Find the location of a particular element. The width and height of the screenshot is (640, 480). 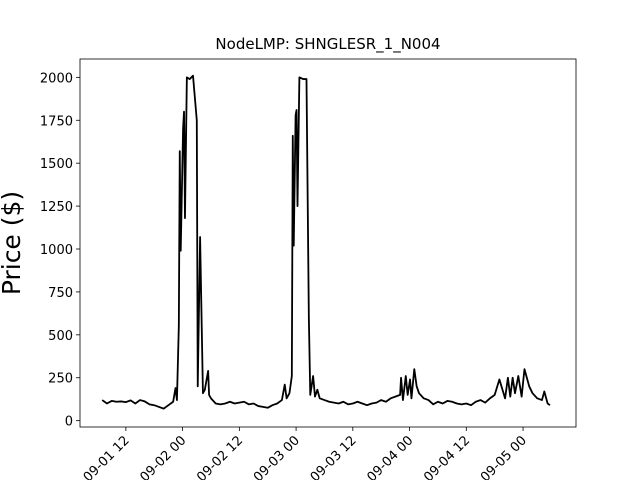

x-tick-label: 09-05 00 is located at coordinates (504, 456).